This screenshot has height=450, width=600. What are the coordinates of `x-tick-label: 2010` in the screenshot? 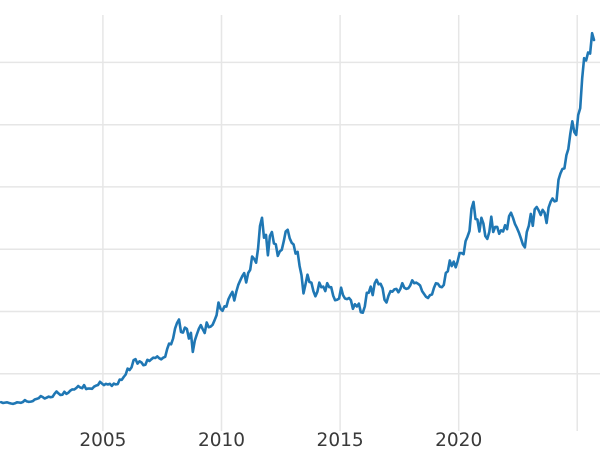 It's located at (221, 440).